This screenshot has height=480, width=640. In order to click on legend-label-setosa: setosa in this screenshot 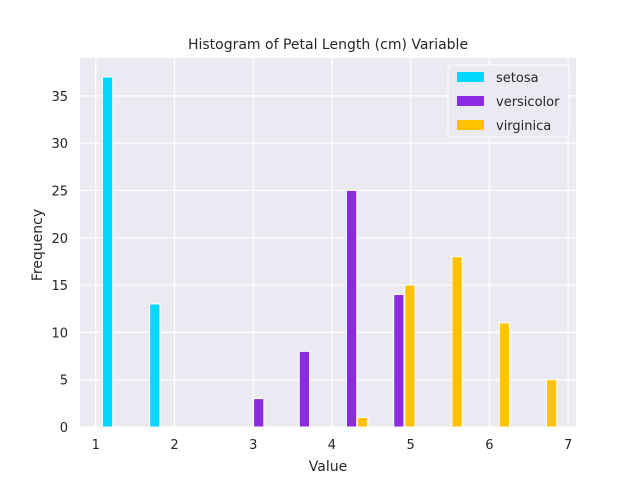, I will do `click(517, 78)`.